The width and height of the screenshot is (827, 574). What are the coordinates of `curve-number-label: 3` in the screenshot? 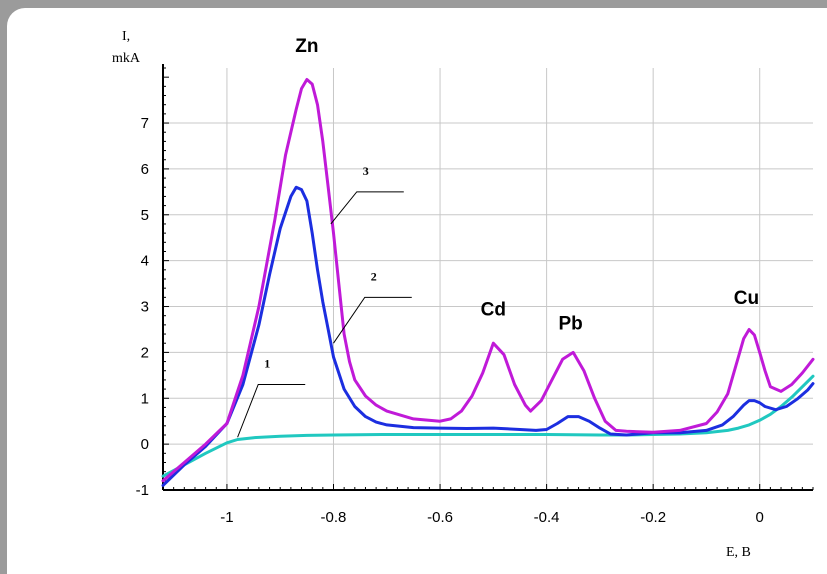 It's located at (366, 171).